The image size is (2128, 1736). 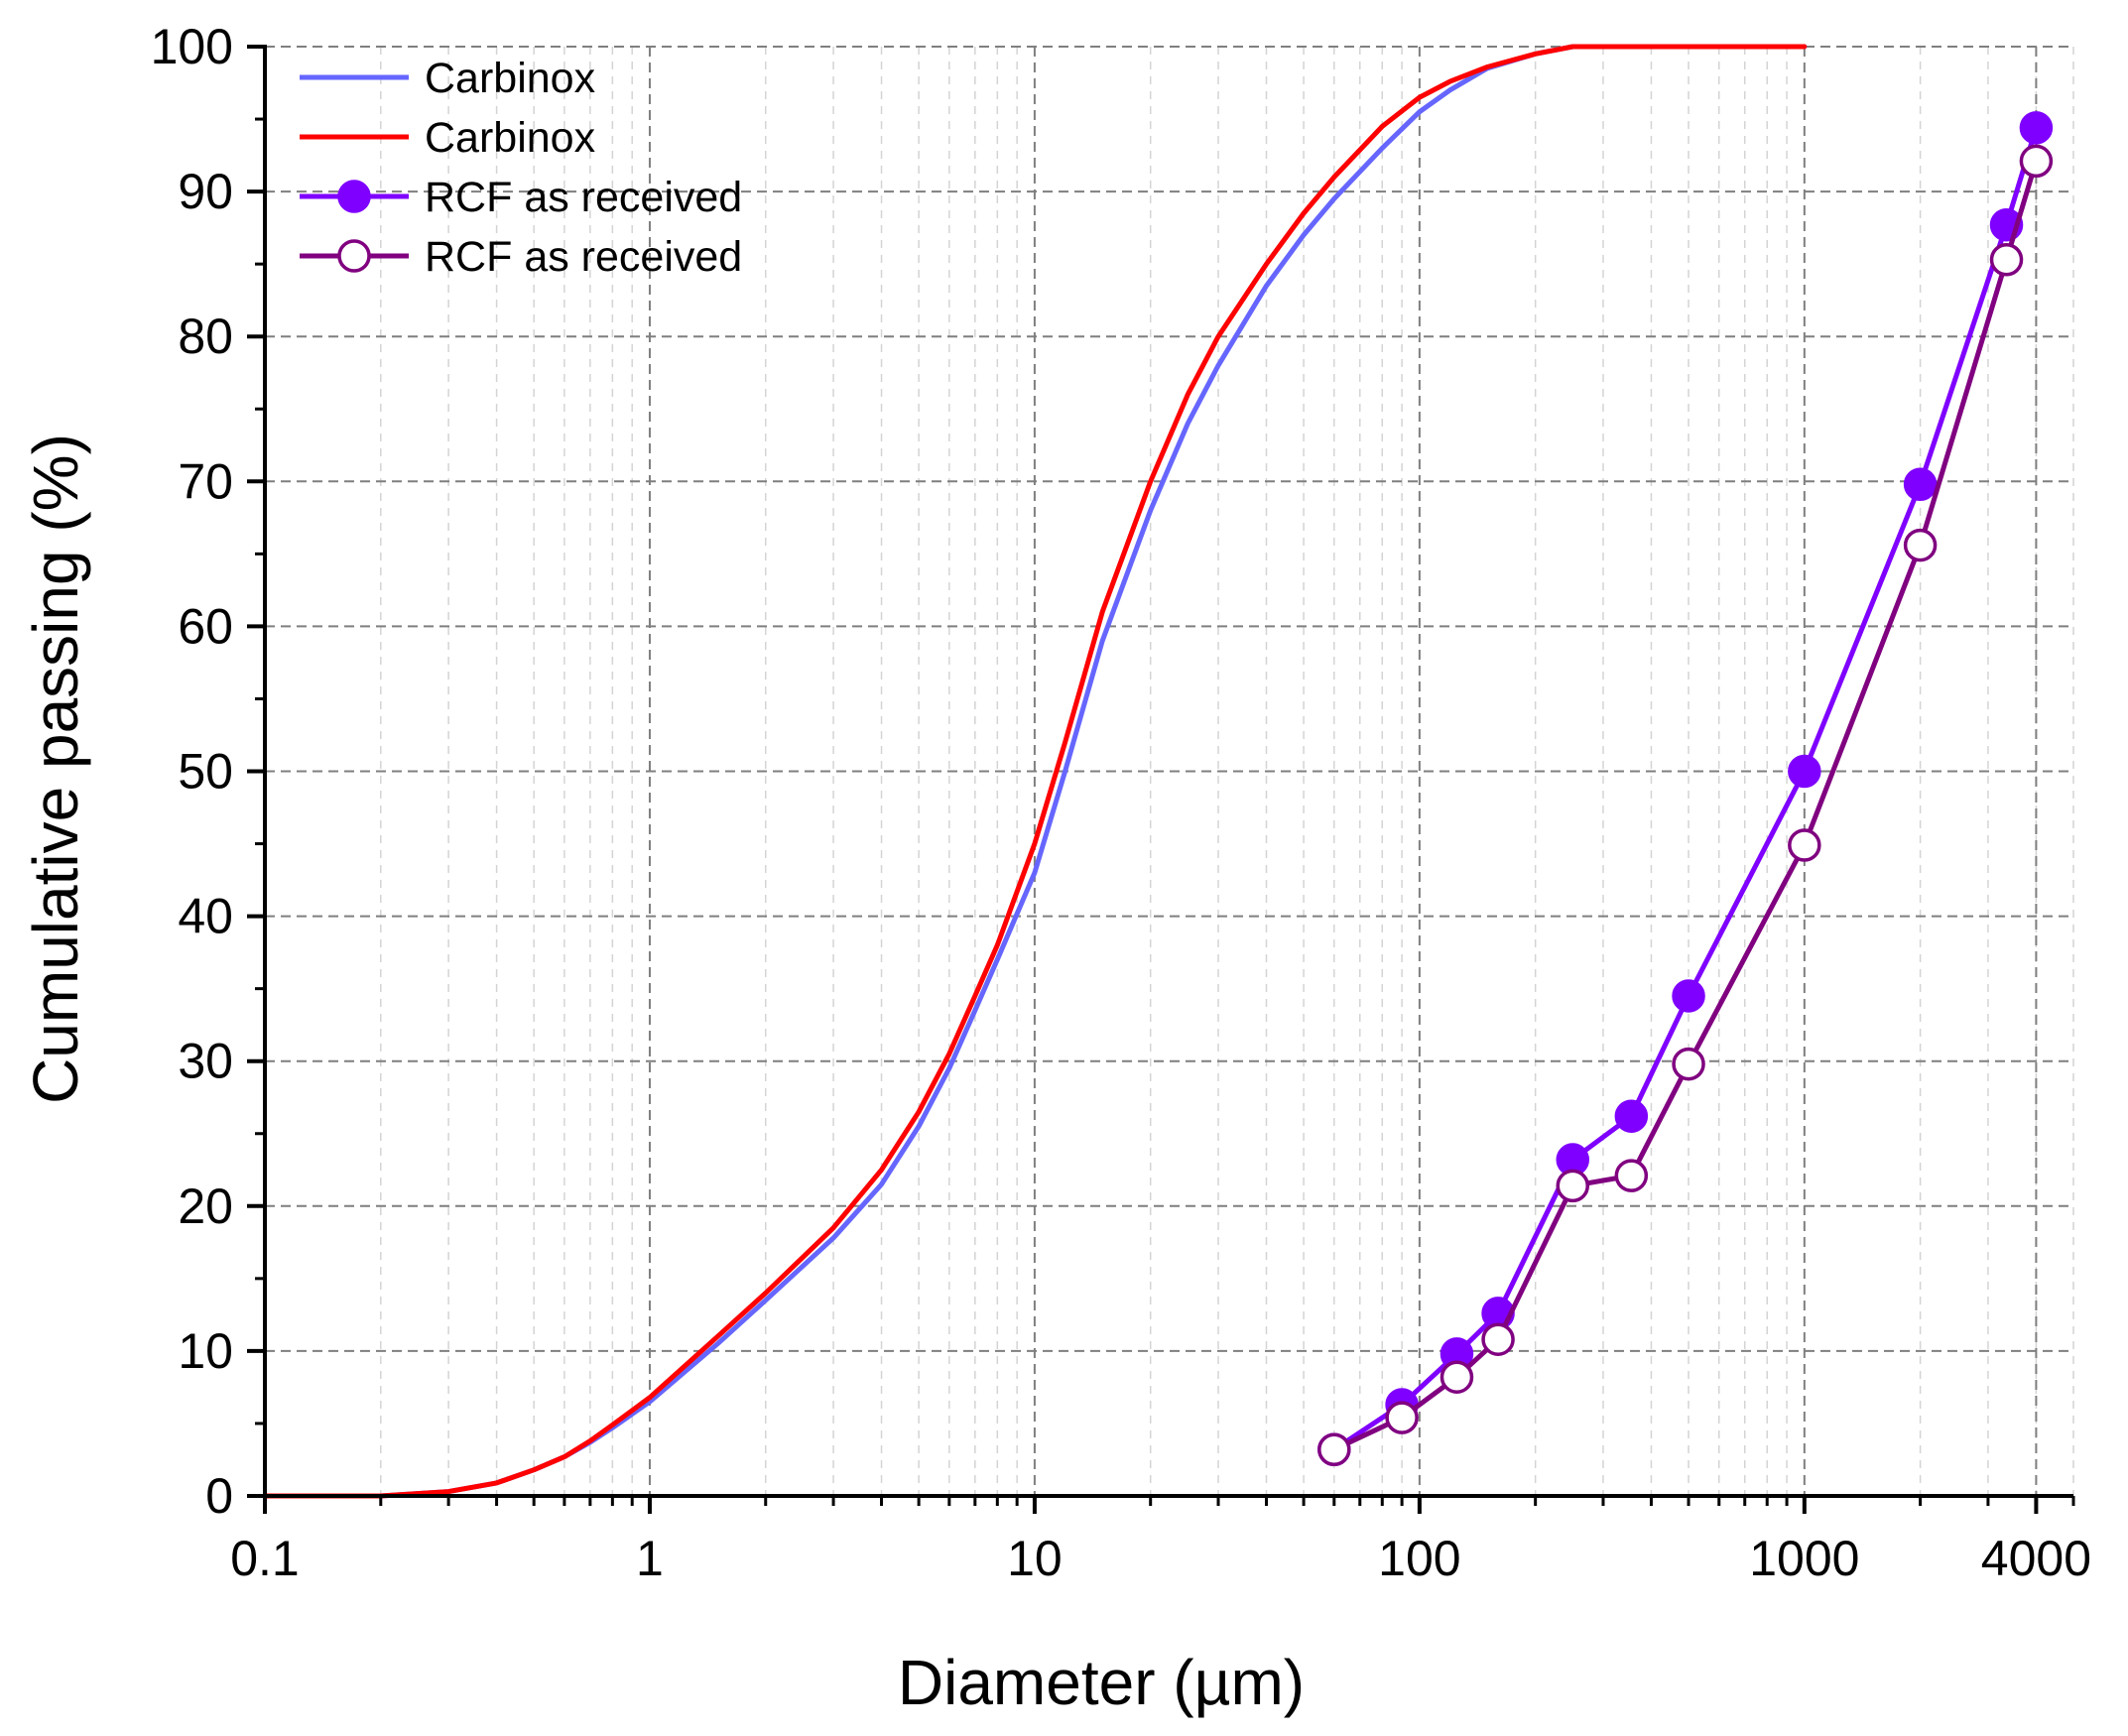 I want to click on y-tick-label: 30, so click(x=205, y=1061).